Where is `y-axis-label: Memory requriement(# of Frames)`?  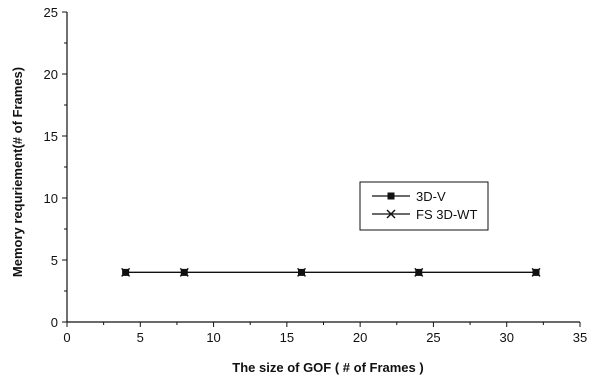 y-axis-label: Memory requriement(# of Frames) is located at coordinates (17, 172).